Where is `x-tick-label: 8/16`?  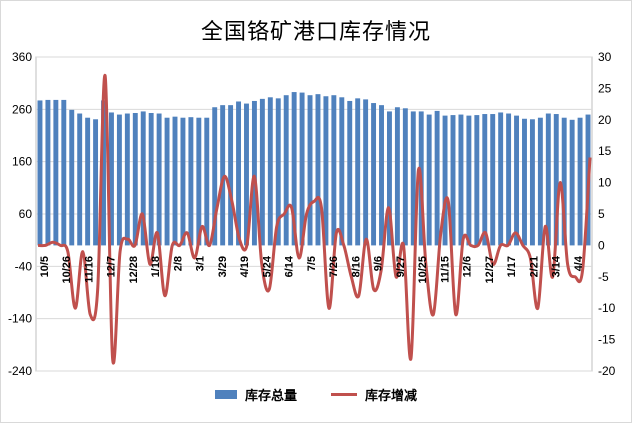 x-tick-label: 8/16 is located at coordinates (356, 266).